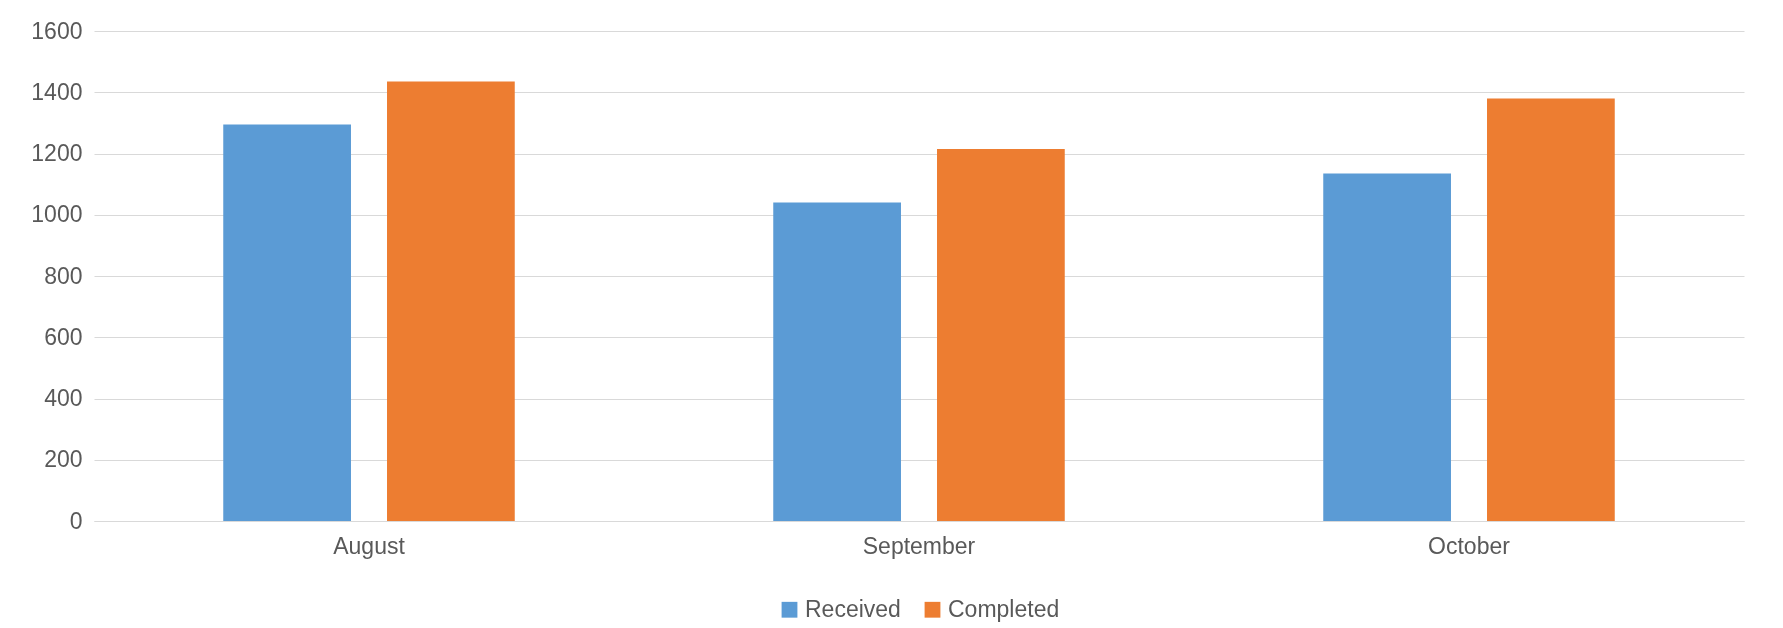  I want to click on y-tick-label: 800, so click(63, 275).